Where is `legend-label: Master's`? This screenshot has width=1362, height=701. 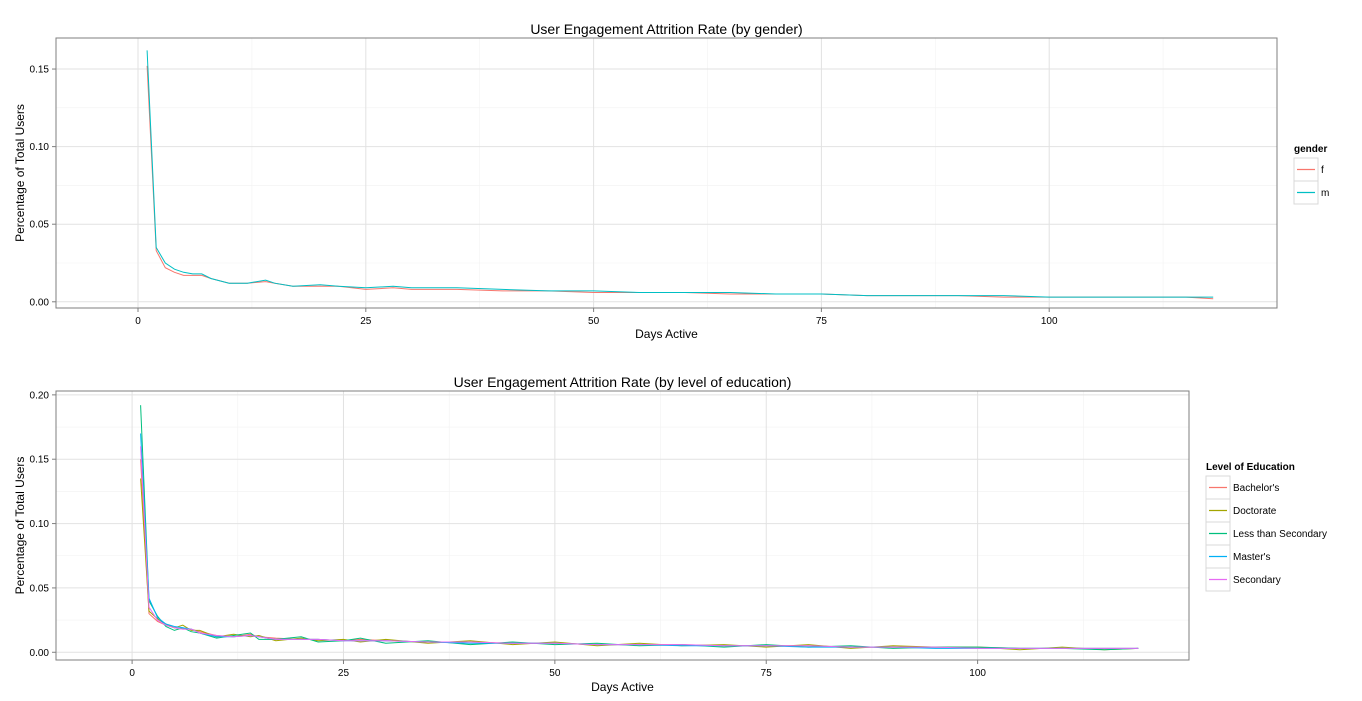 legend-label: Master's is located at coordinates (1251, 557).